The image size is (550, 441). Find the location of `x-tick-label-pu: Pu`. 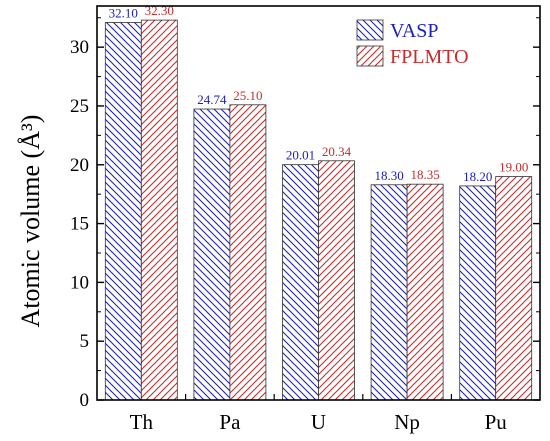

x-tick-label-pu: Pu is located at coordinates (496, 422).